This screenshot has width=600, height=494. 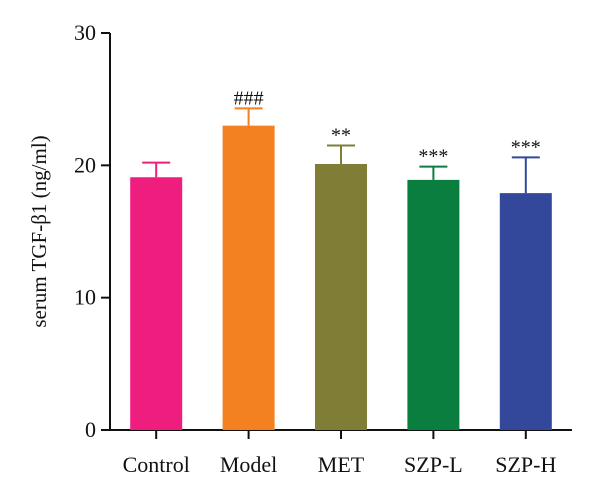 I want to click on x-tick-labels: Control Model MET SZP-L SZP-H, so click(x=340, y=464).